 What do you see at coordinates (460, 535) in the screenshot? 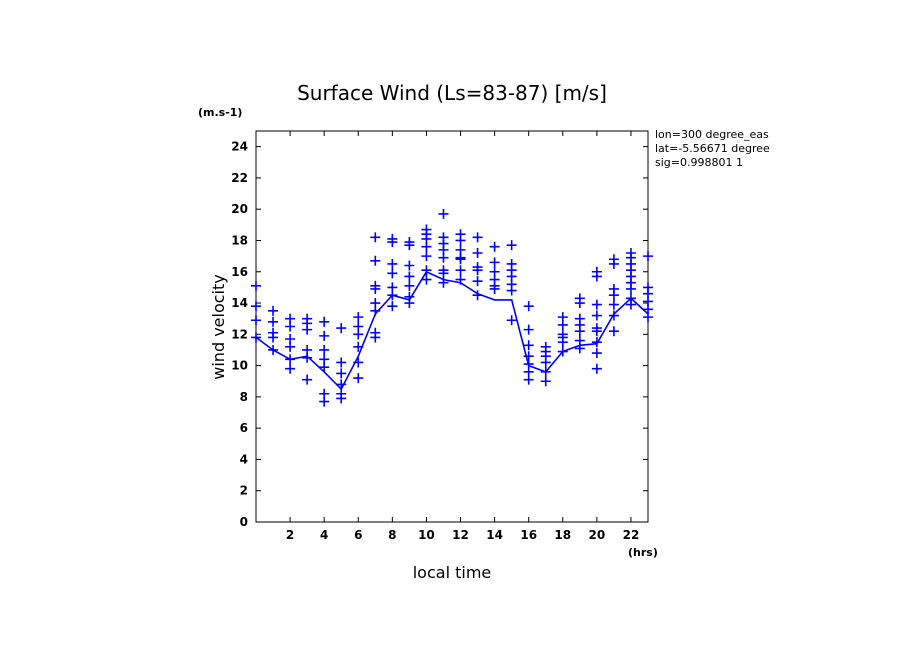
I see `x-tick-label: 12` at bounding box center [460, 535].